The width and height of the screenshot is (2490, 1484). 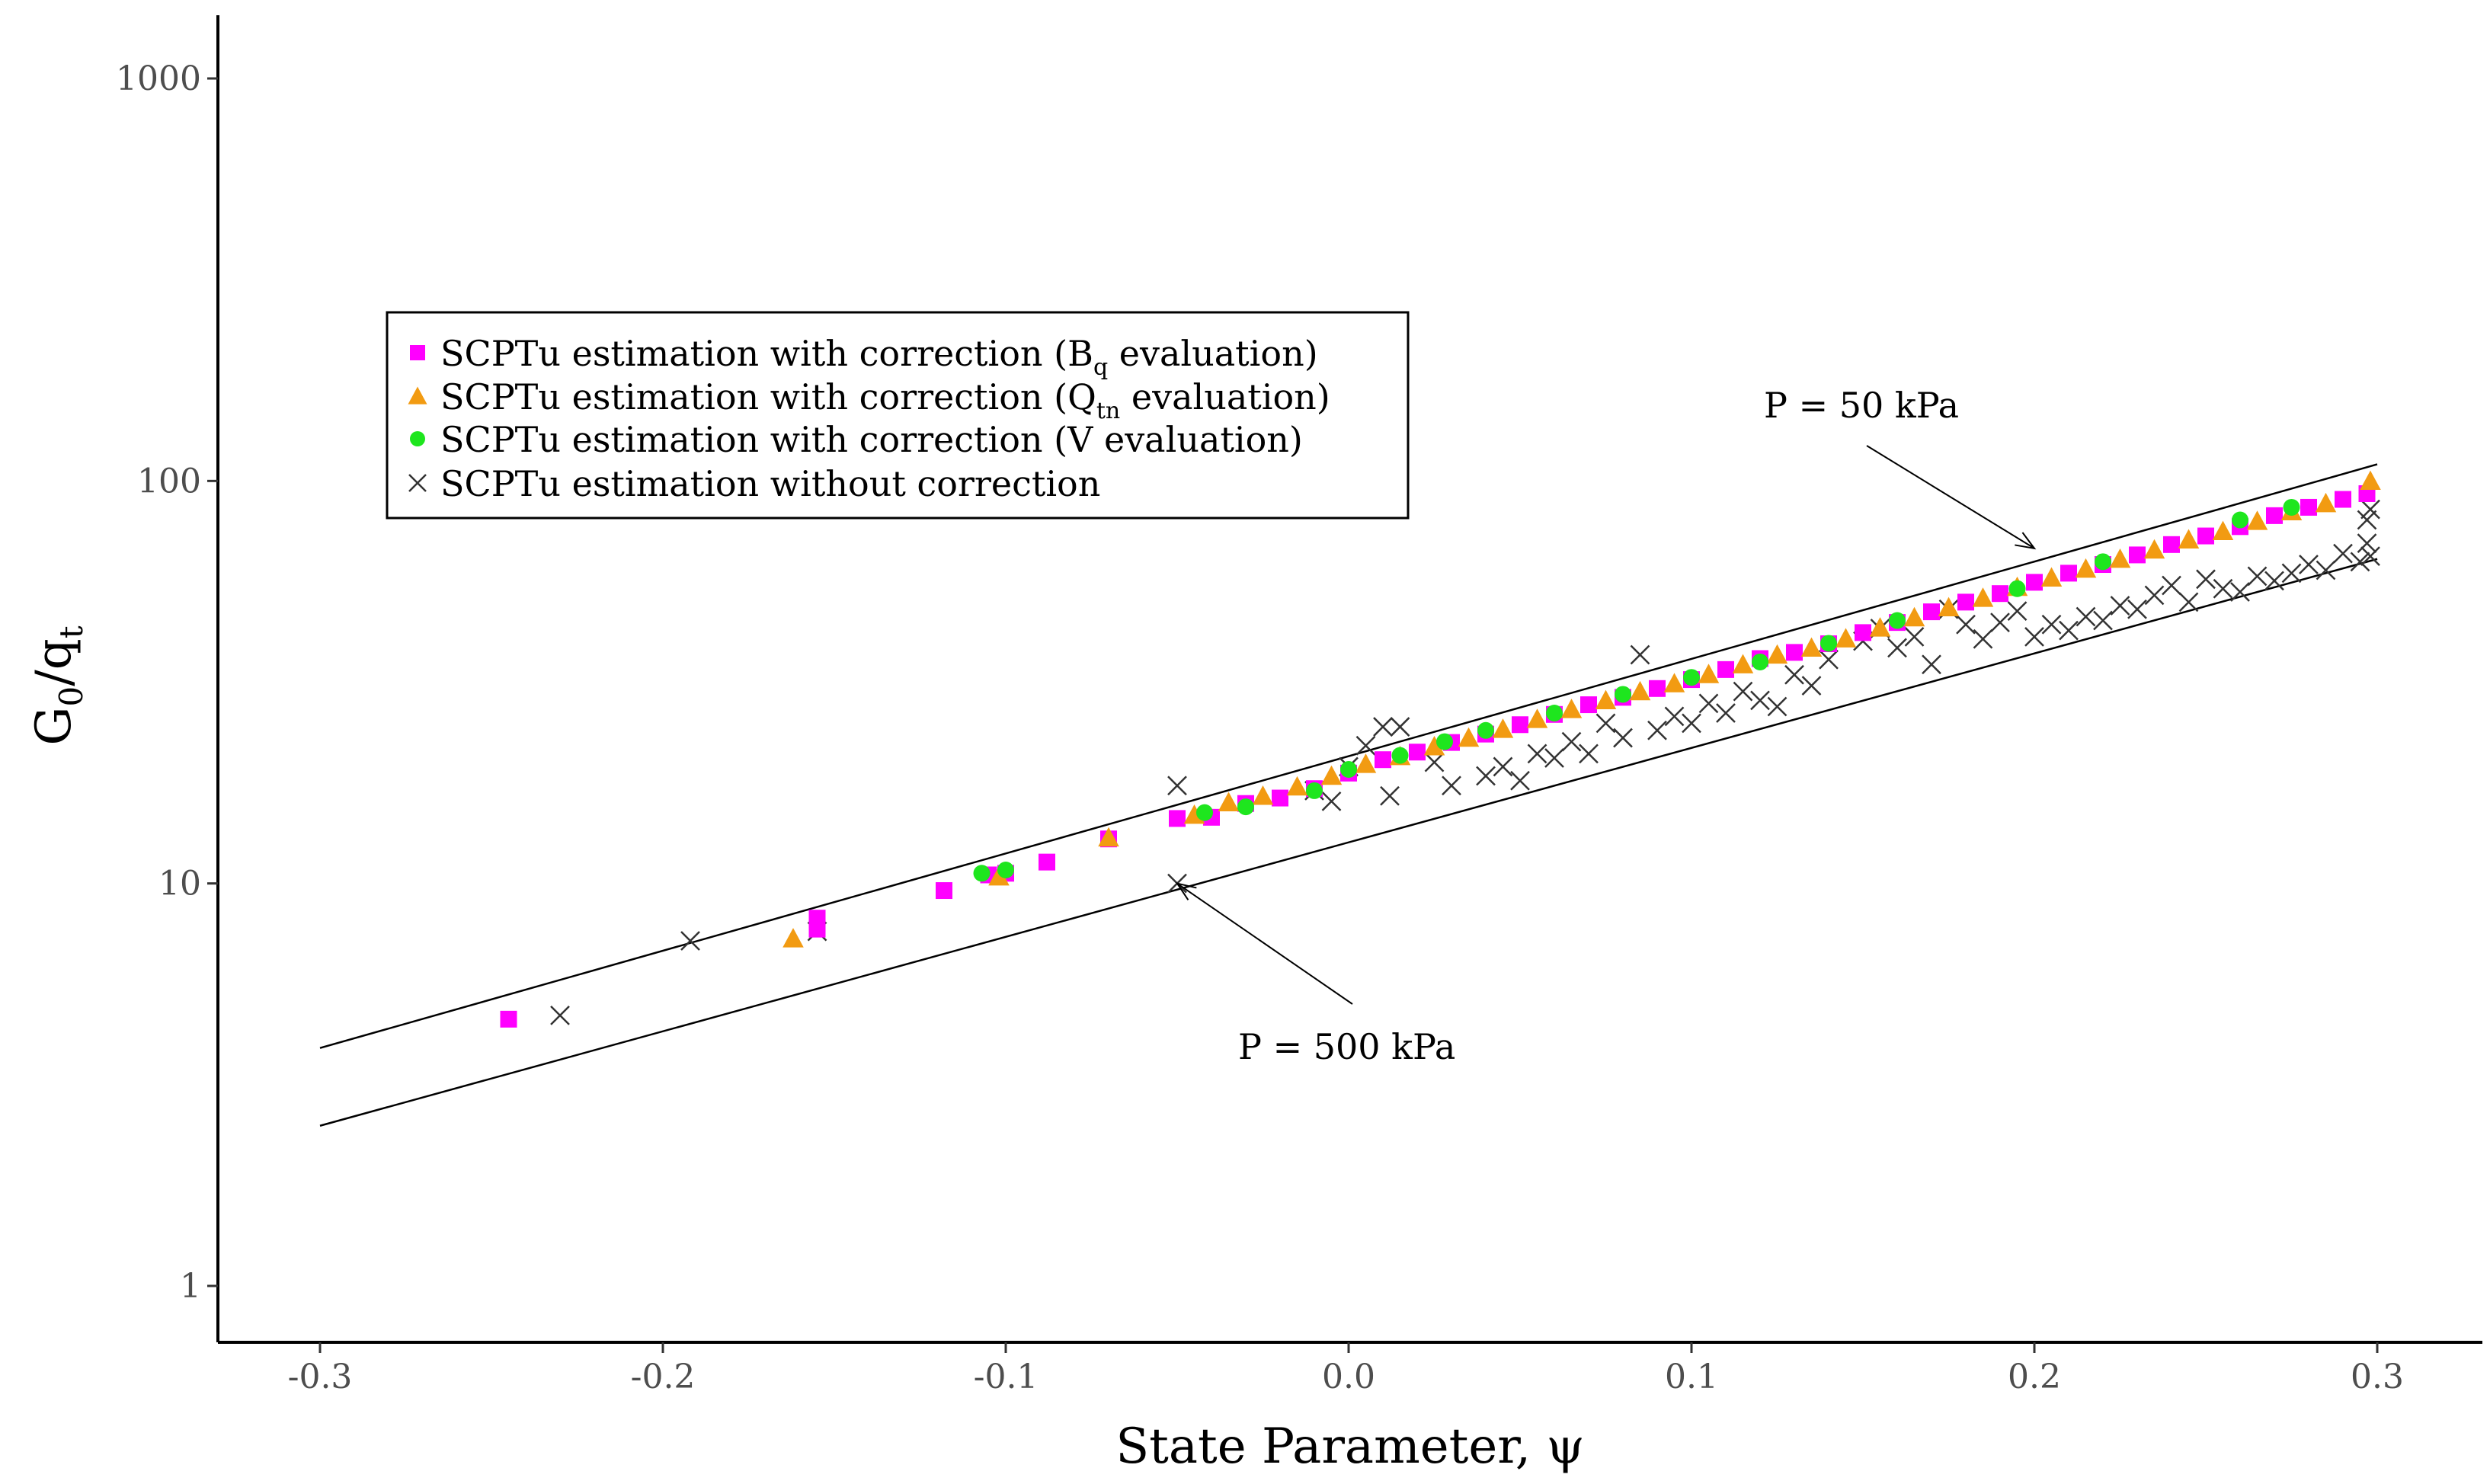 What do you see at coordinates (1108, 411) in the screenshot?
I see `legend-text-sub: tn` at bounding box center [1108, 411].